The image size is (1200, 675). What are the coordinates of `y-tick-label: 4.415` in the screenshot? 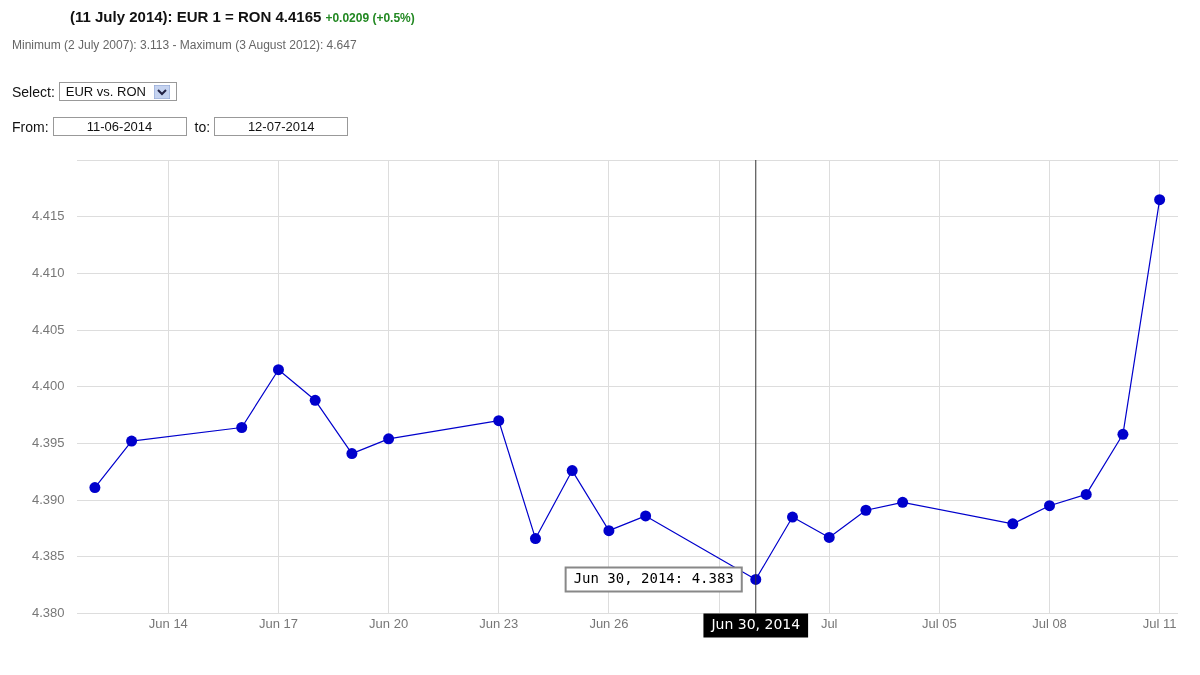 It's located at (48, 216).